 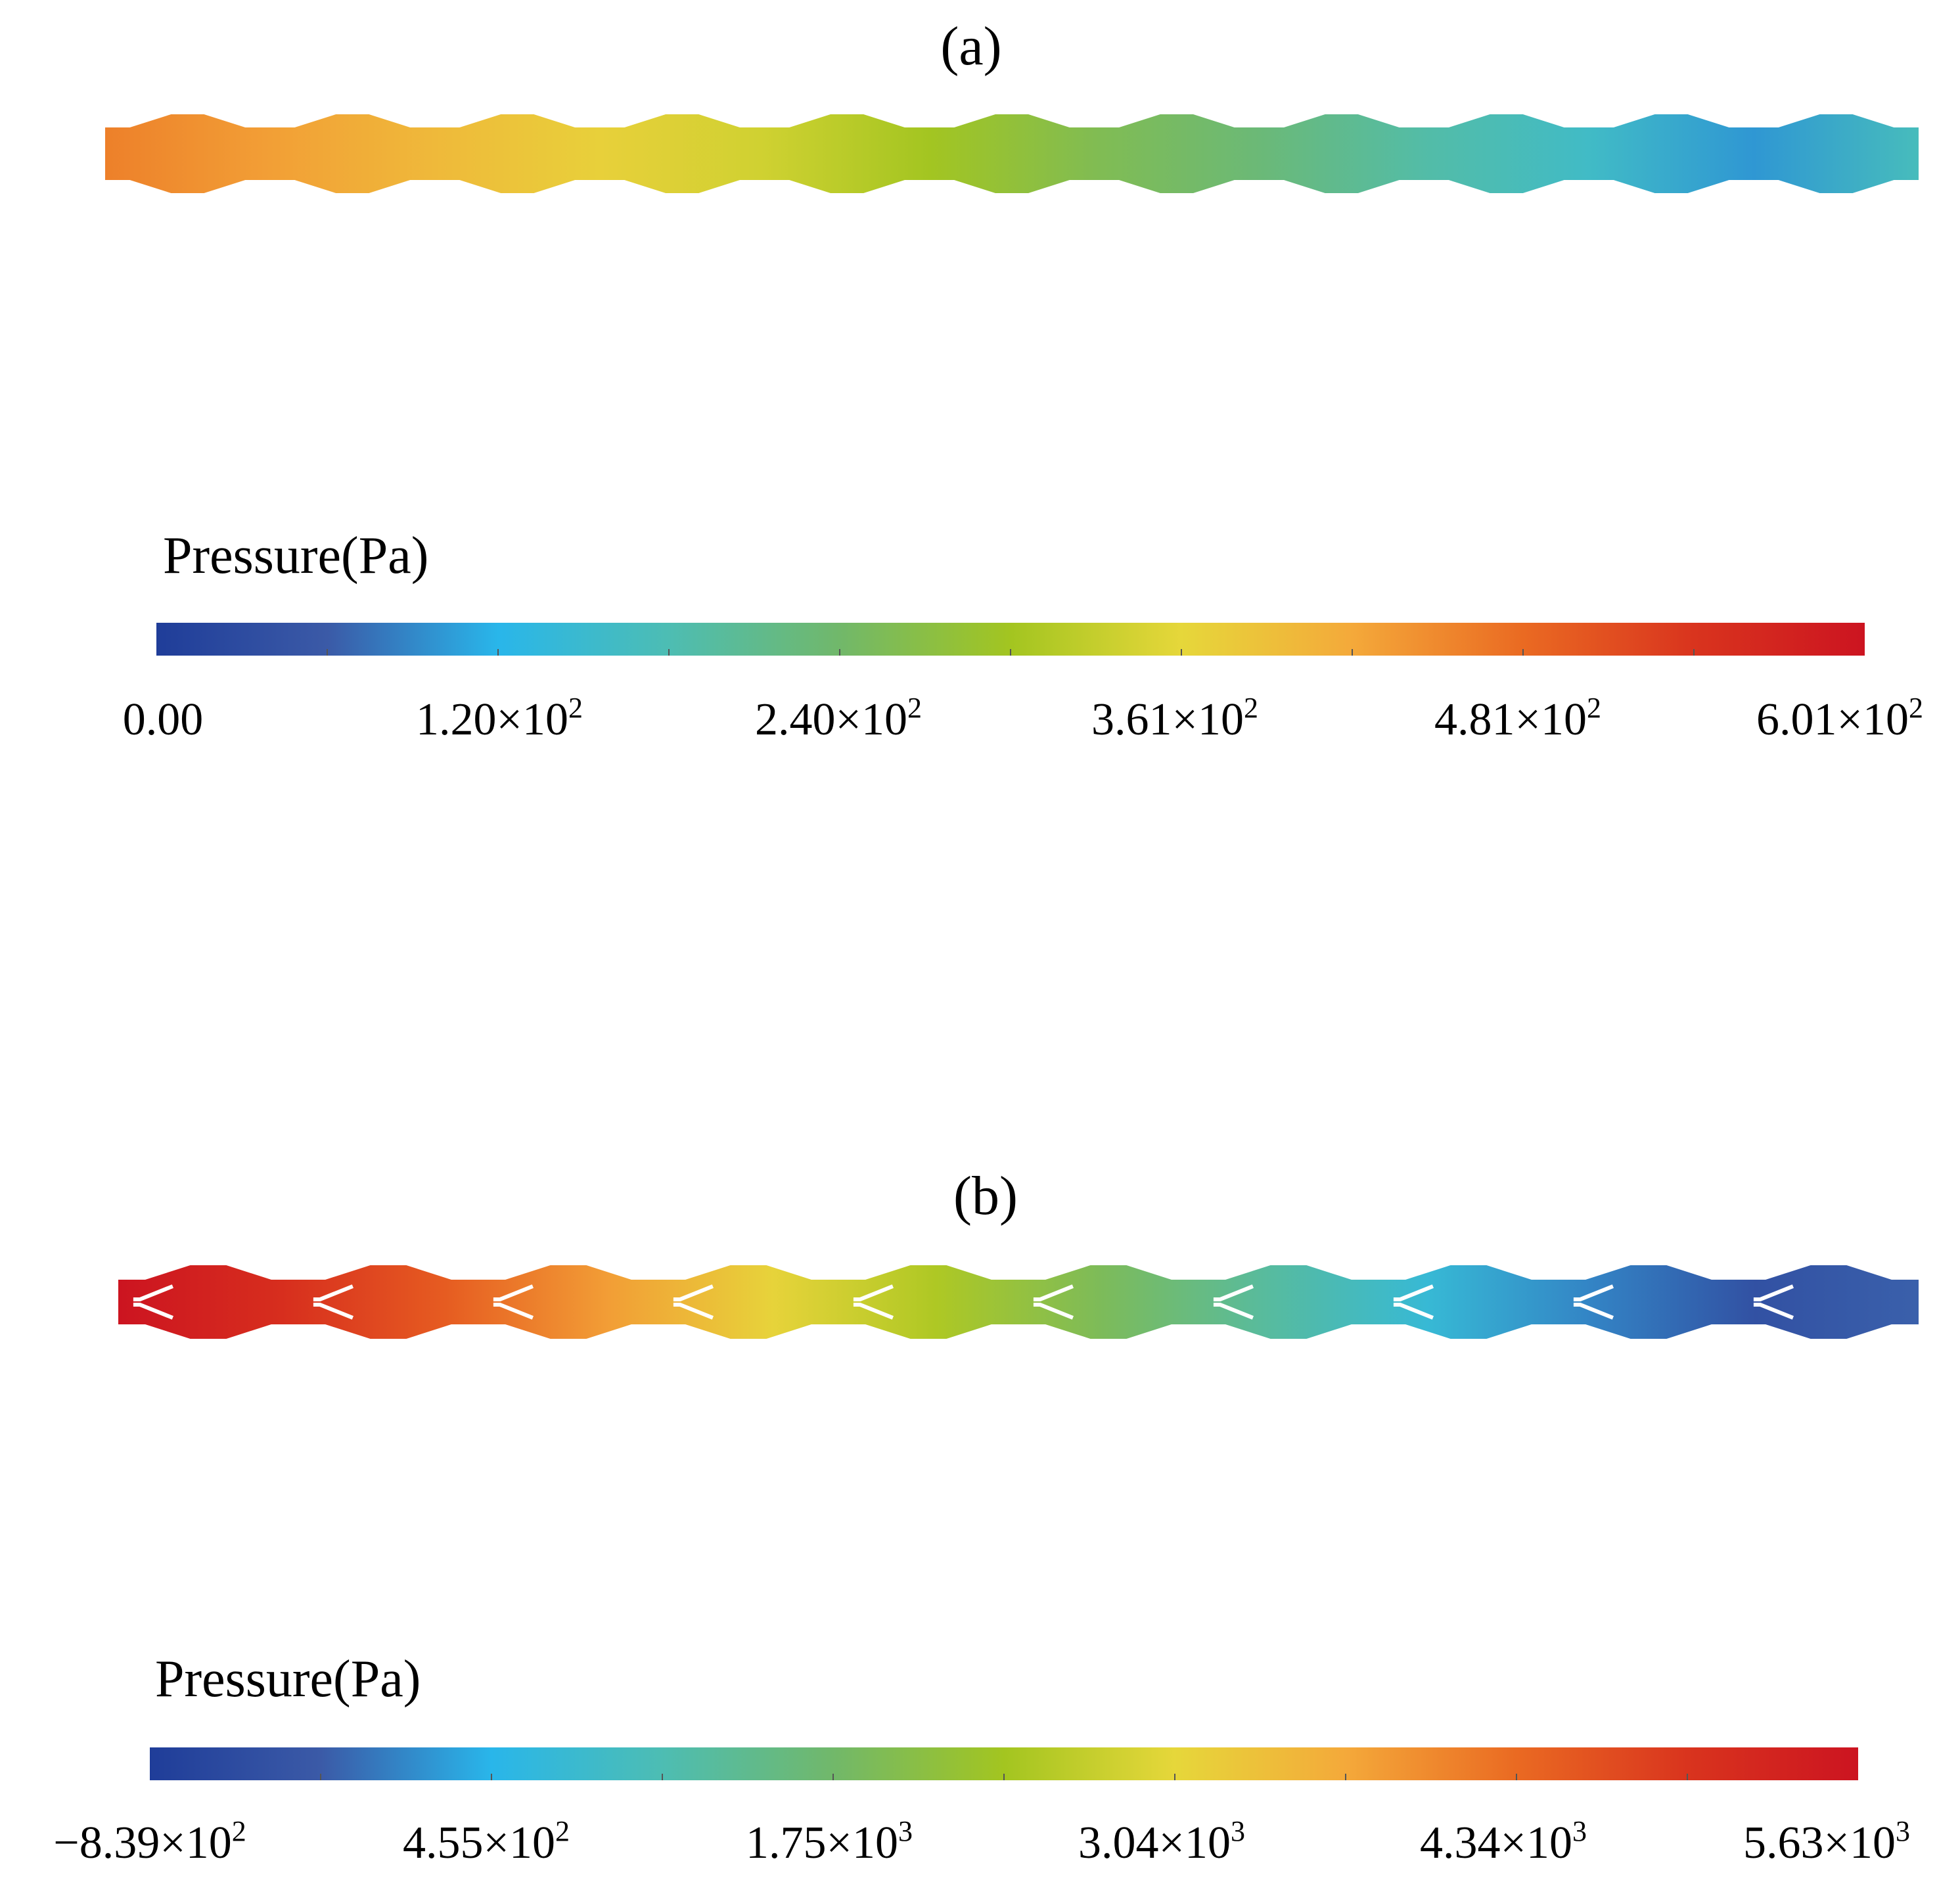 I want to click on channel-a-body, so click(x=1012, y=153).